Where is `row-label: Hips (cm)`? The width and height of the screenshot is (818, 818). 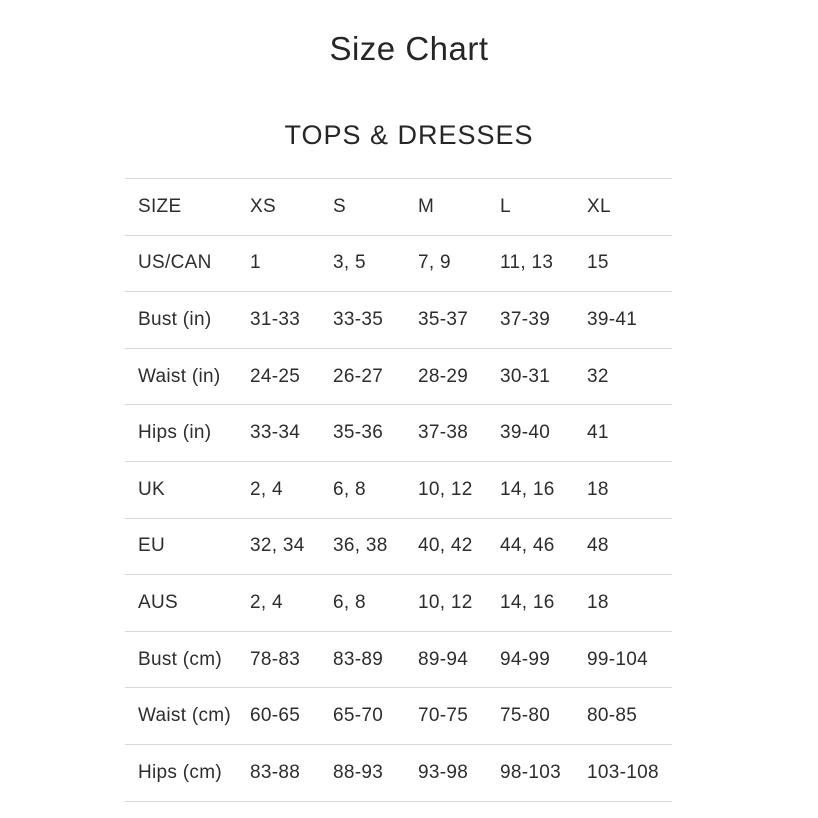
row-label: Hips (cm) is located at coordinates (180, 772).